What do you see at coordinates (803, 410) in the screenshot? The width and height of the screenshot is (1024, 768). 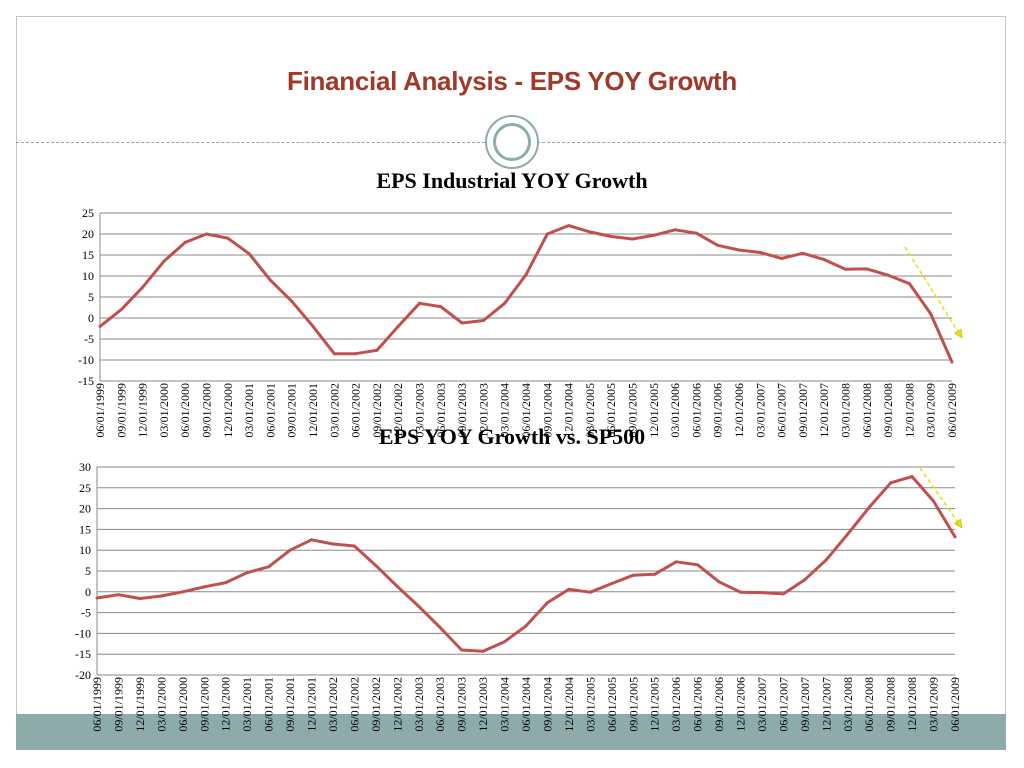 I see `x-tick-label: 09/01/2007` at bounding box center [803, 410].